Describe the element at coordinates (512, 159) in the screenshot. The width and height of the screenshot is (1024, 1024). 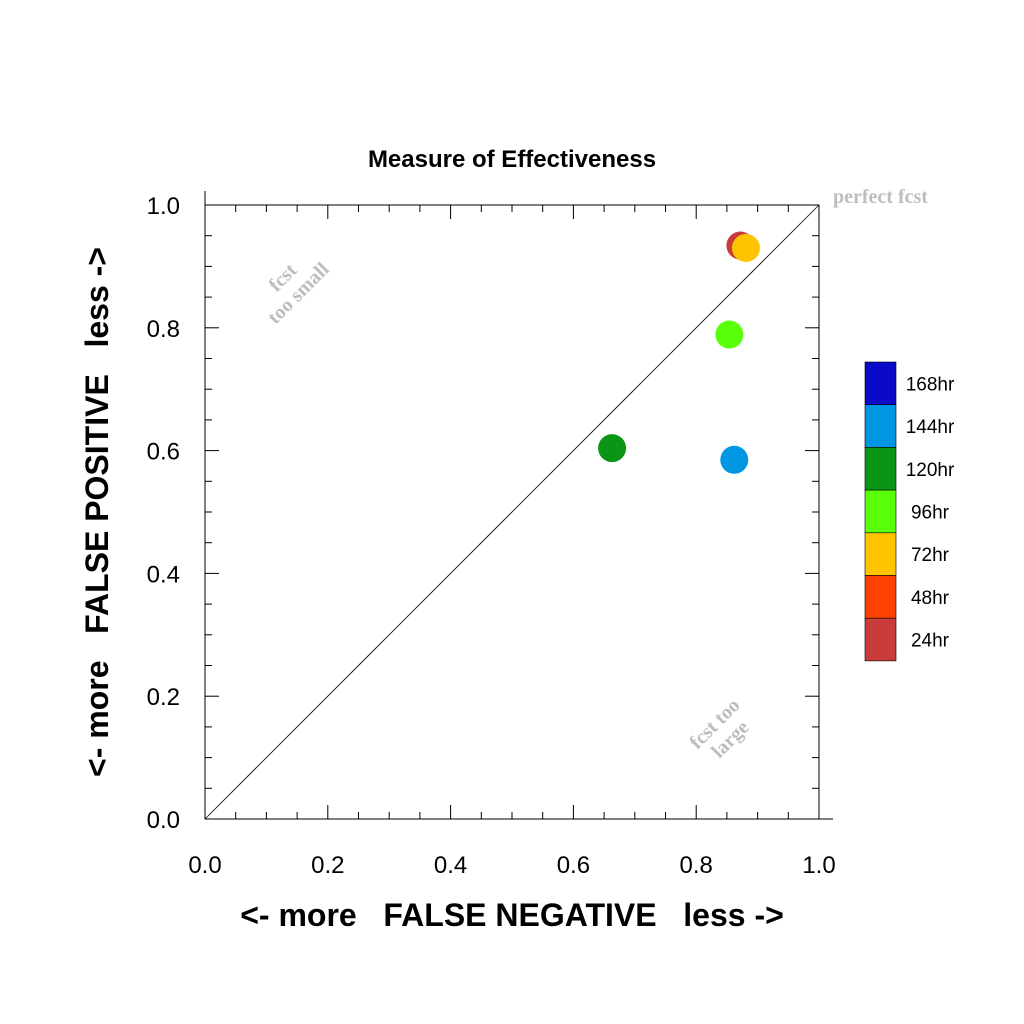
I see `chart-title: Measure of Effectiveness` at that location.